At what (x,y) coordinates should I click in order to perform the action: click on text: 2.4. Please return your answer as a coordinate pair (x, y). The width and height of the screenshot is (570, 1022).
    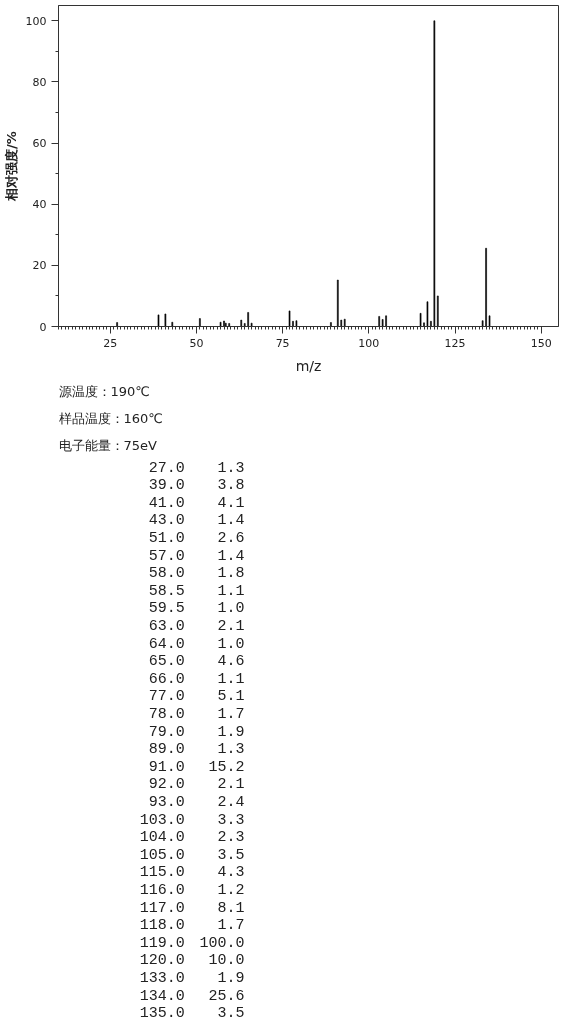
    Looking at the image, I should click on (231, 802).